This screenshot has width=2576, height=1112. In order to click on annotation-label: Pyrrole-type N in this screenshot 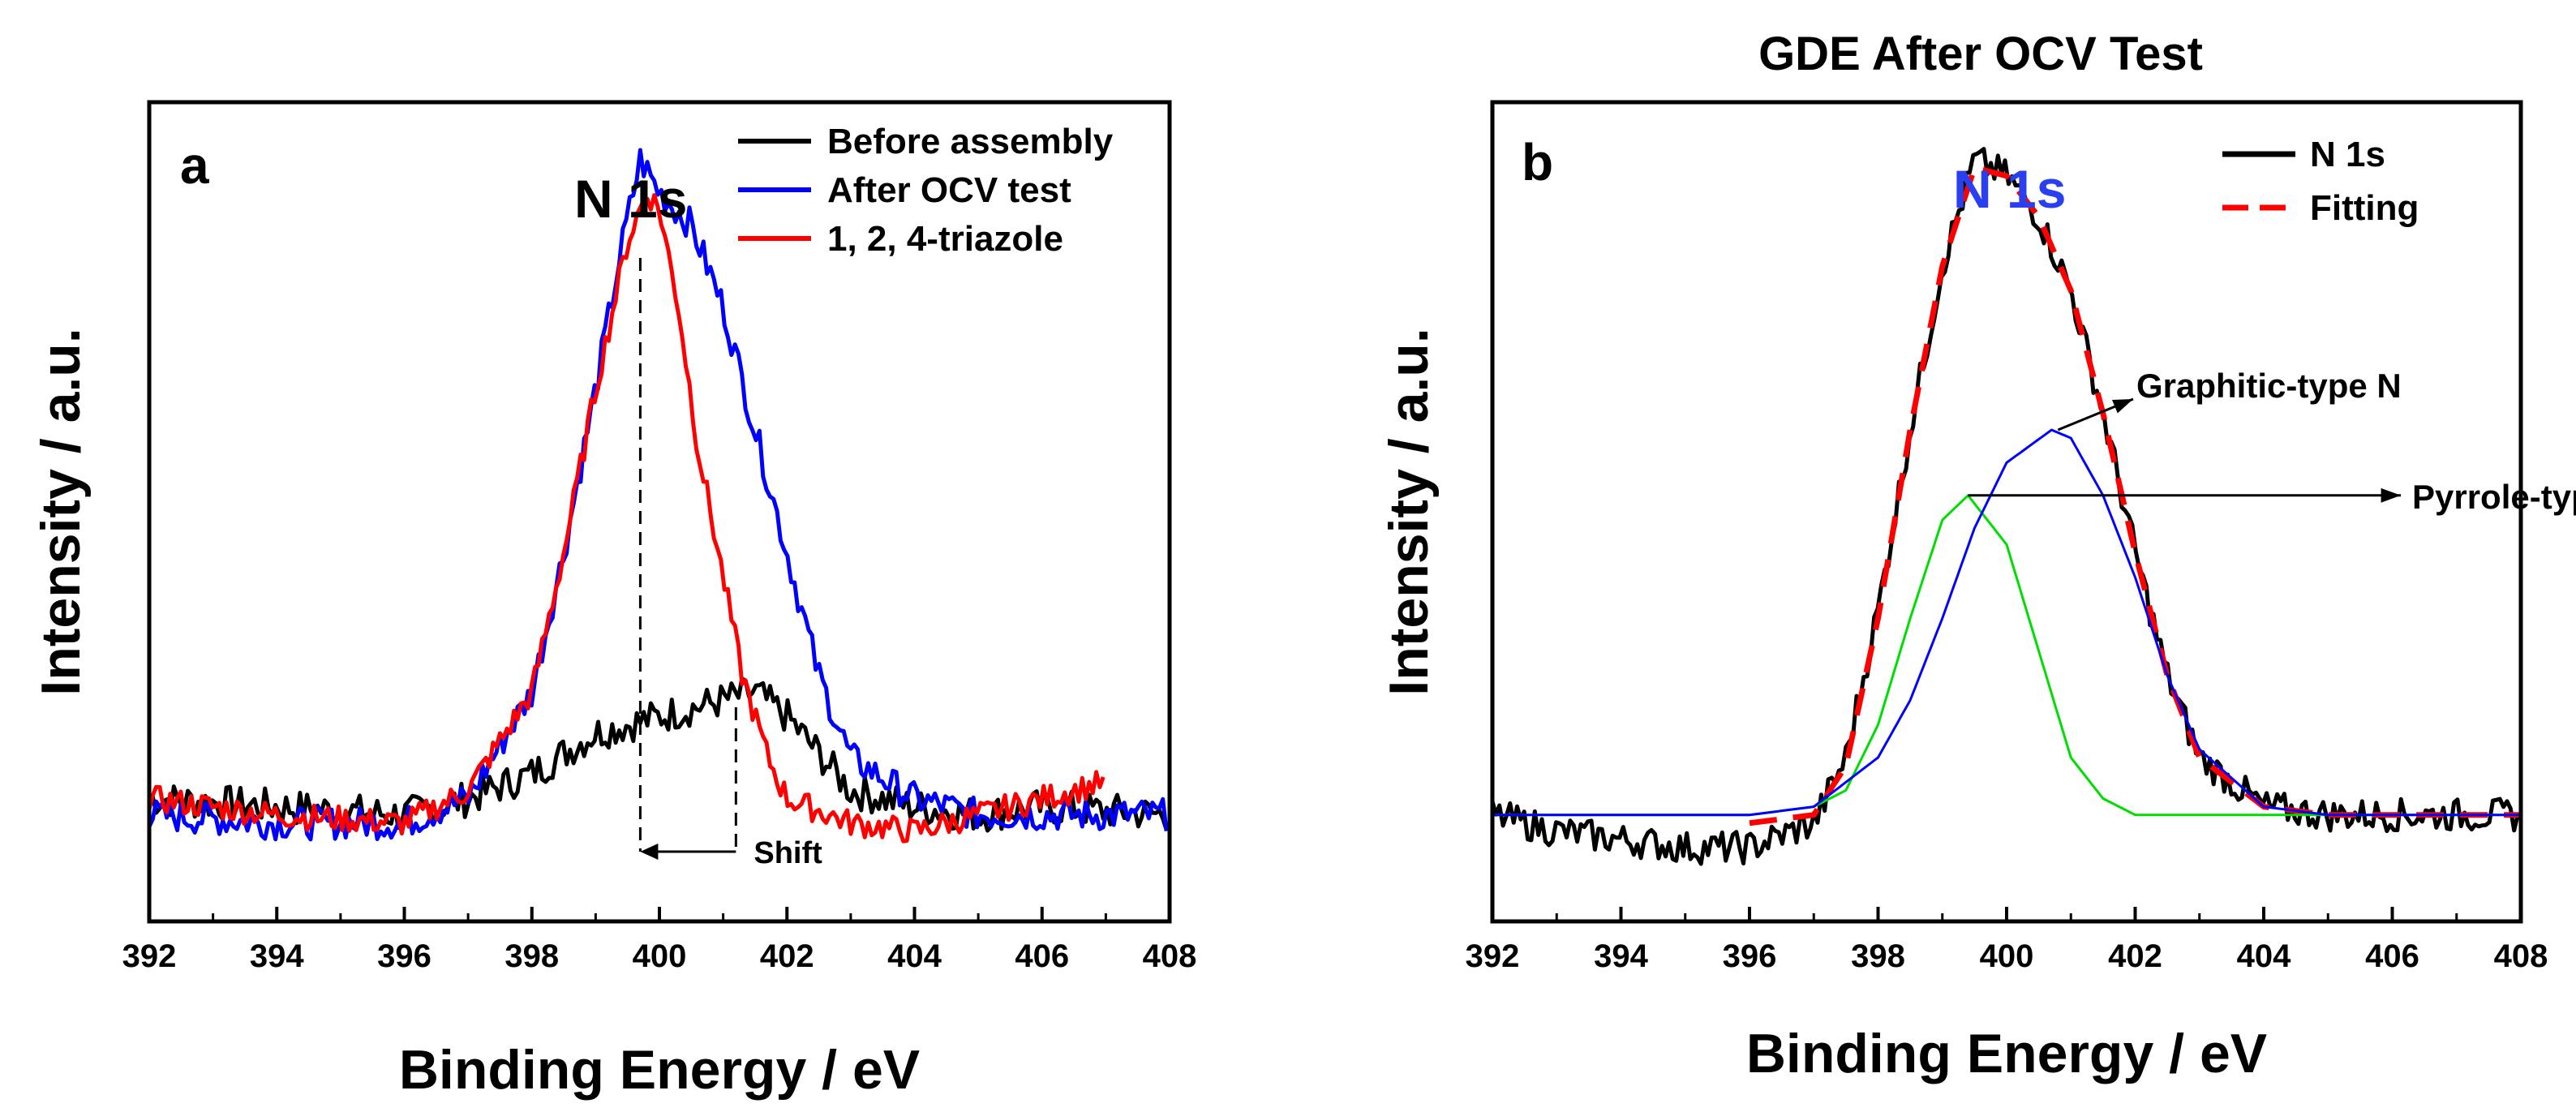, I will do `click(2494, 497)`.